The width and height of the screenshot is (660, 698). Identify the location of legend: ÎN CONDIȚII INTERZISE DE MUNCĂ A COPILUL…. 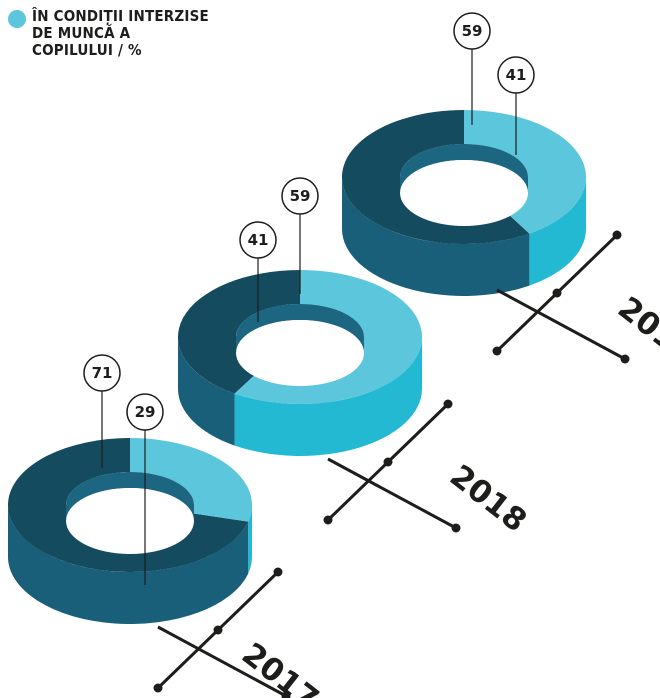
(135, 33).